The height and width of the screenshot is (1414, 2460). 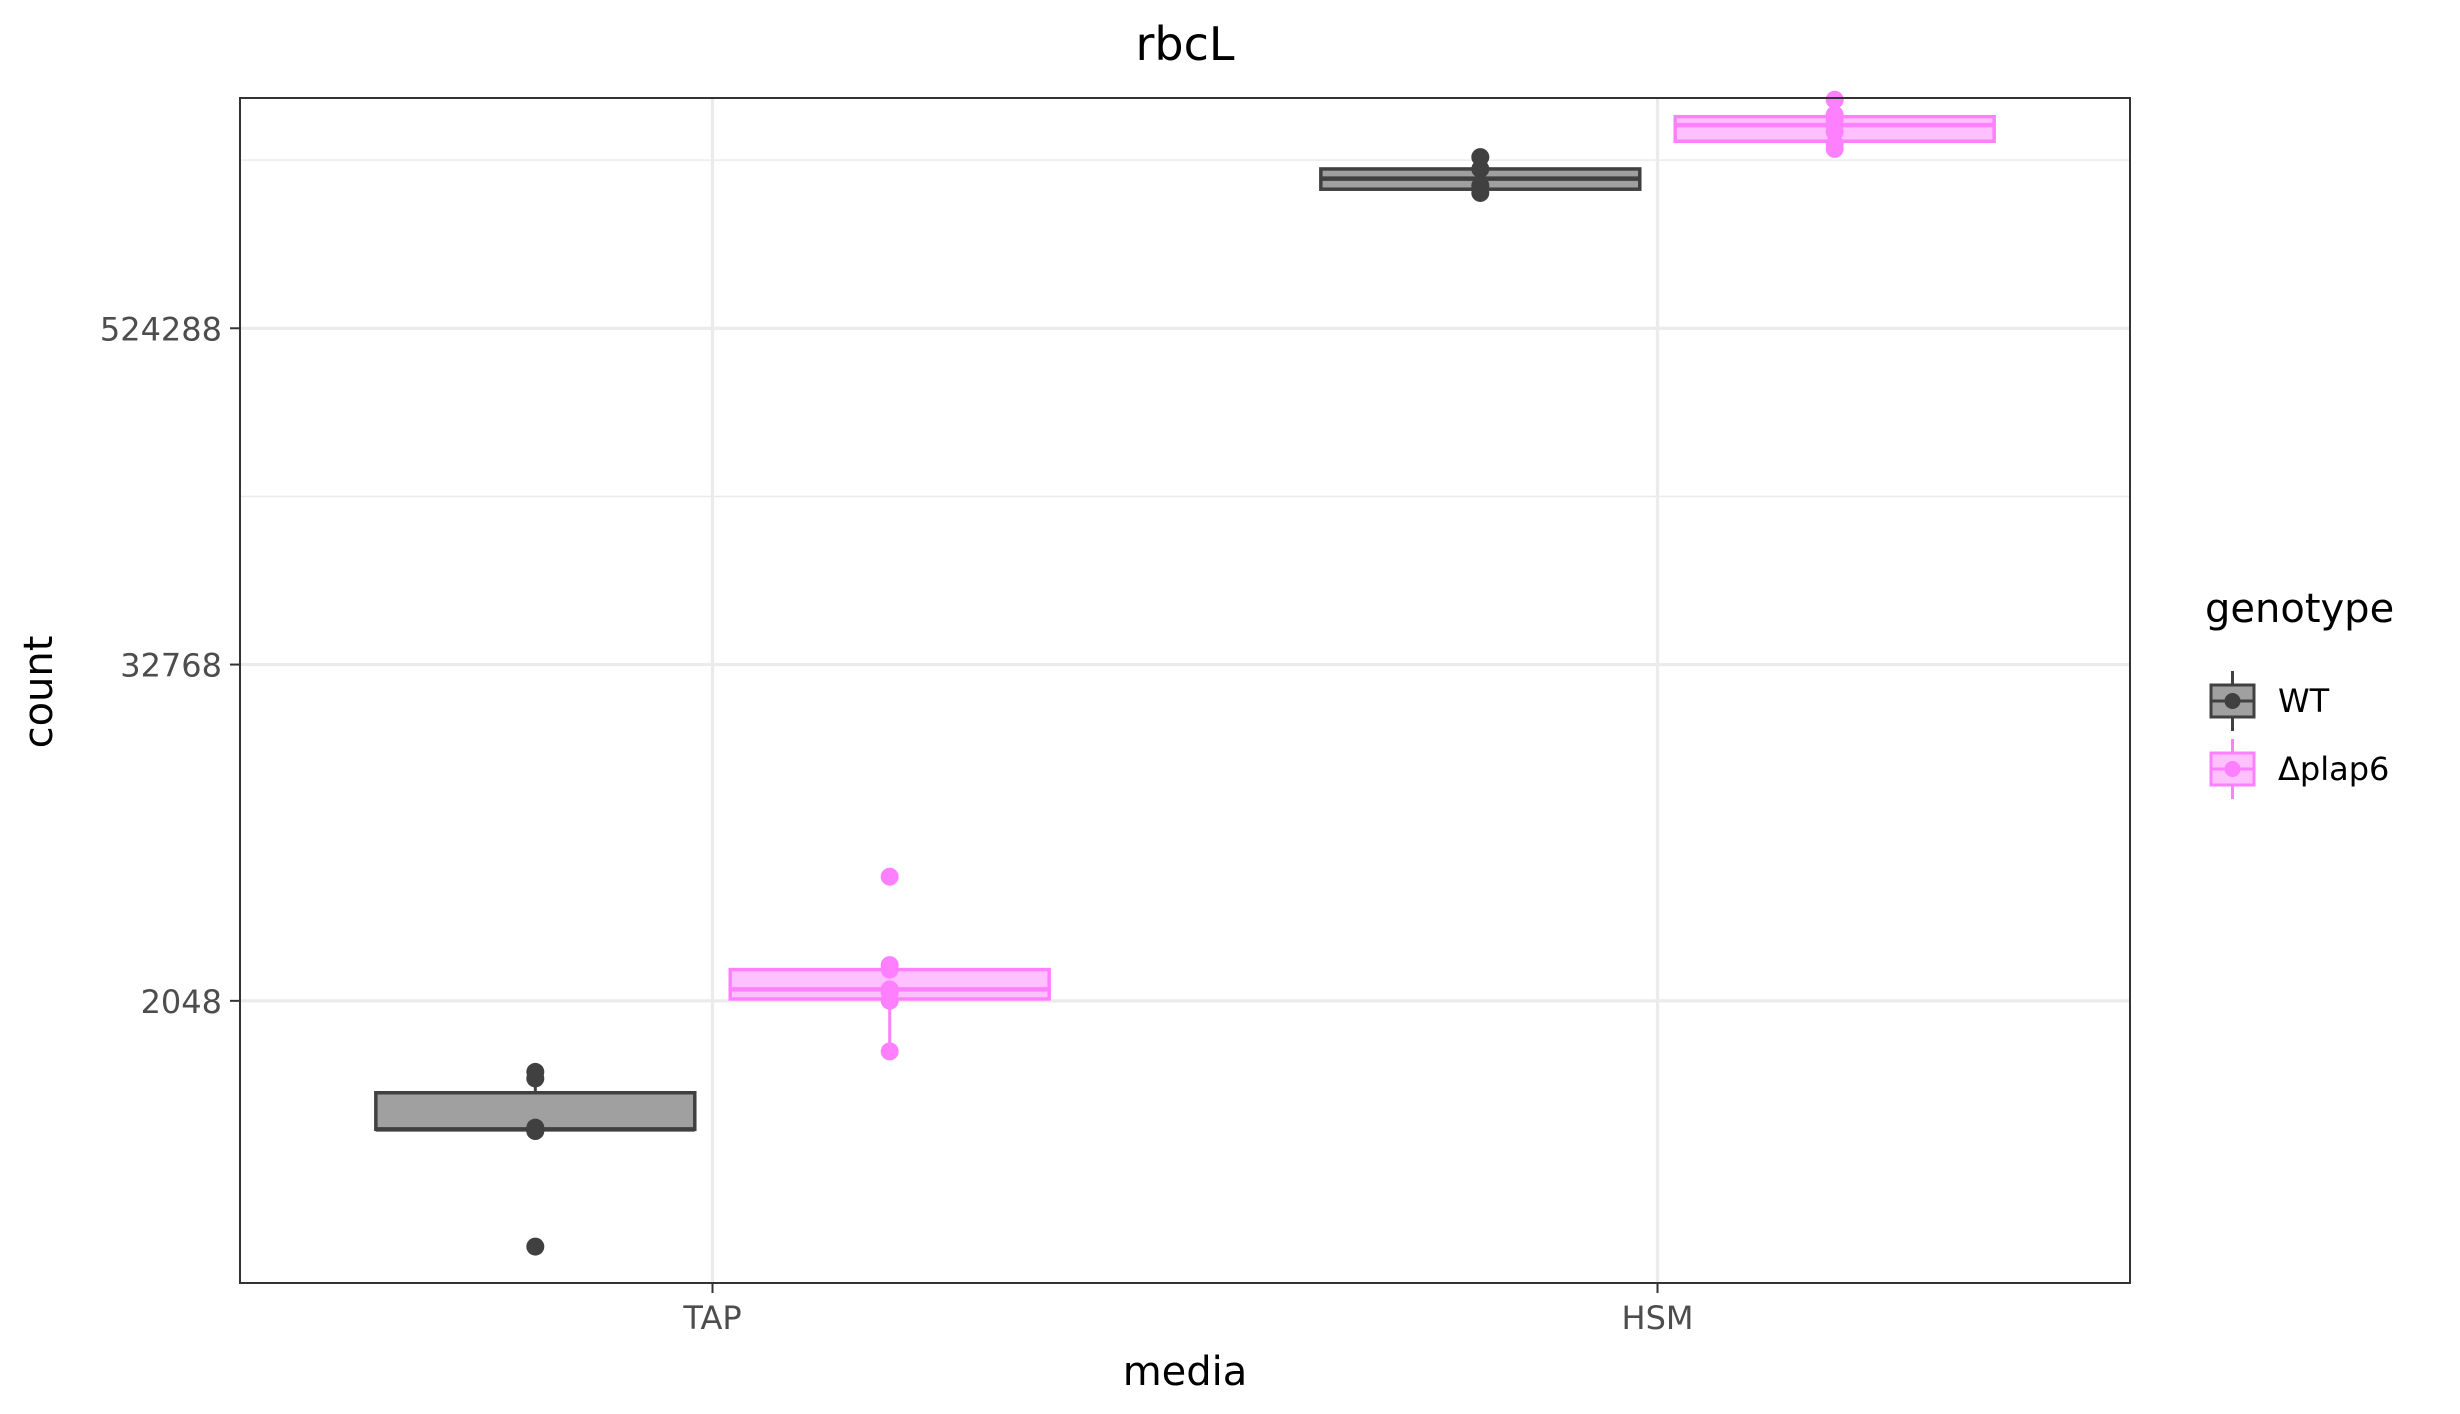 What do you see at coordinates (171, 666) in the screenshot?
I see `y-tick-label: 32768` at bounding box center [171, 666].